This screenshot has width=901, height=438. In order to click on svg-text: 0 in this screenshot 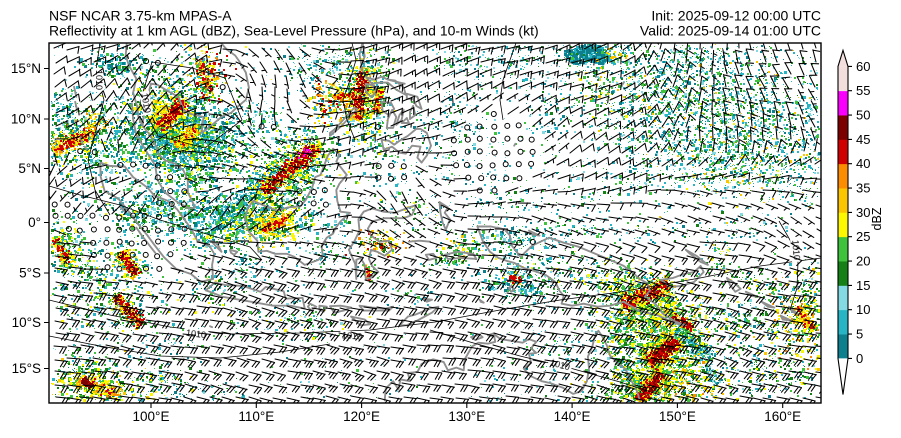, I will do `click(859, 358)`.